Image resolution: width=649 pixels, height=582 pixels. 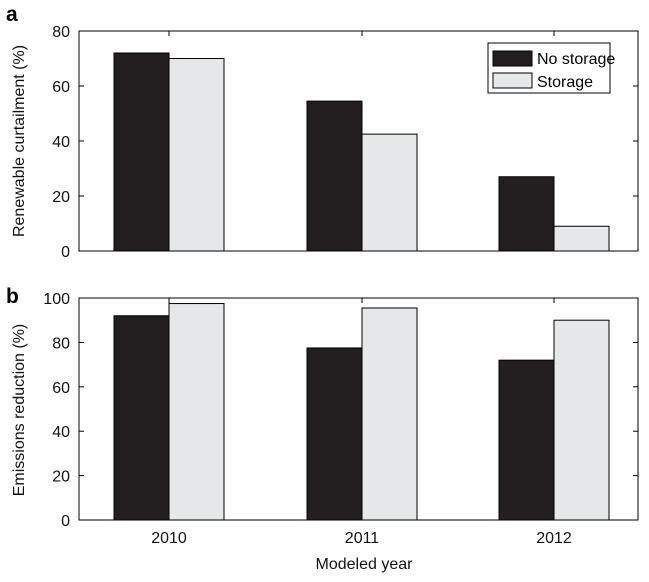 I want to click on bar-a-storage-2010, so click(x=196, y=155).